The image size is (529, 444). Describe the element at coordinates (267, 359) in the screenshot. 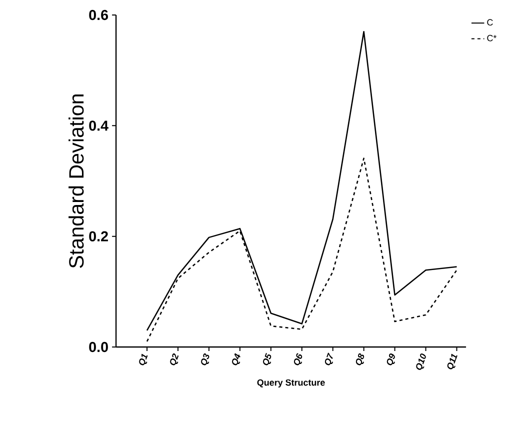

I see `x-tick-label: Q5` at that location.